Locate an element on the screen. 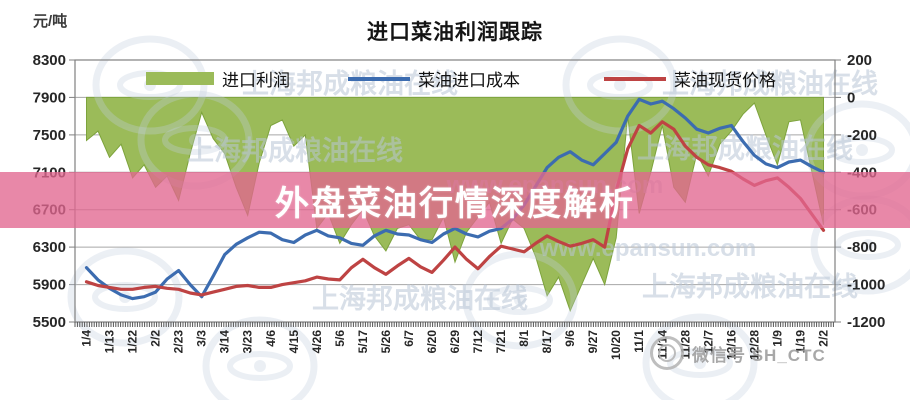 The image size is (910, 400). site-url-watermark-text: www.epansun.com is located at coordinates (647, 248).